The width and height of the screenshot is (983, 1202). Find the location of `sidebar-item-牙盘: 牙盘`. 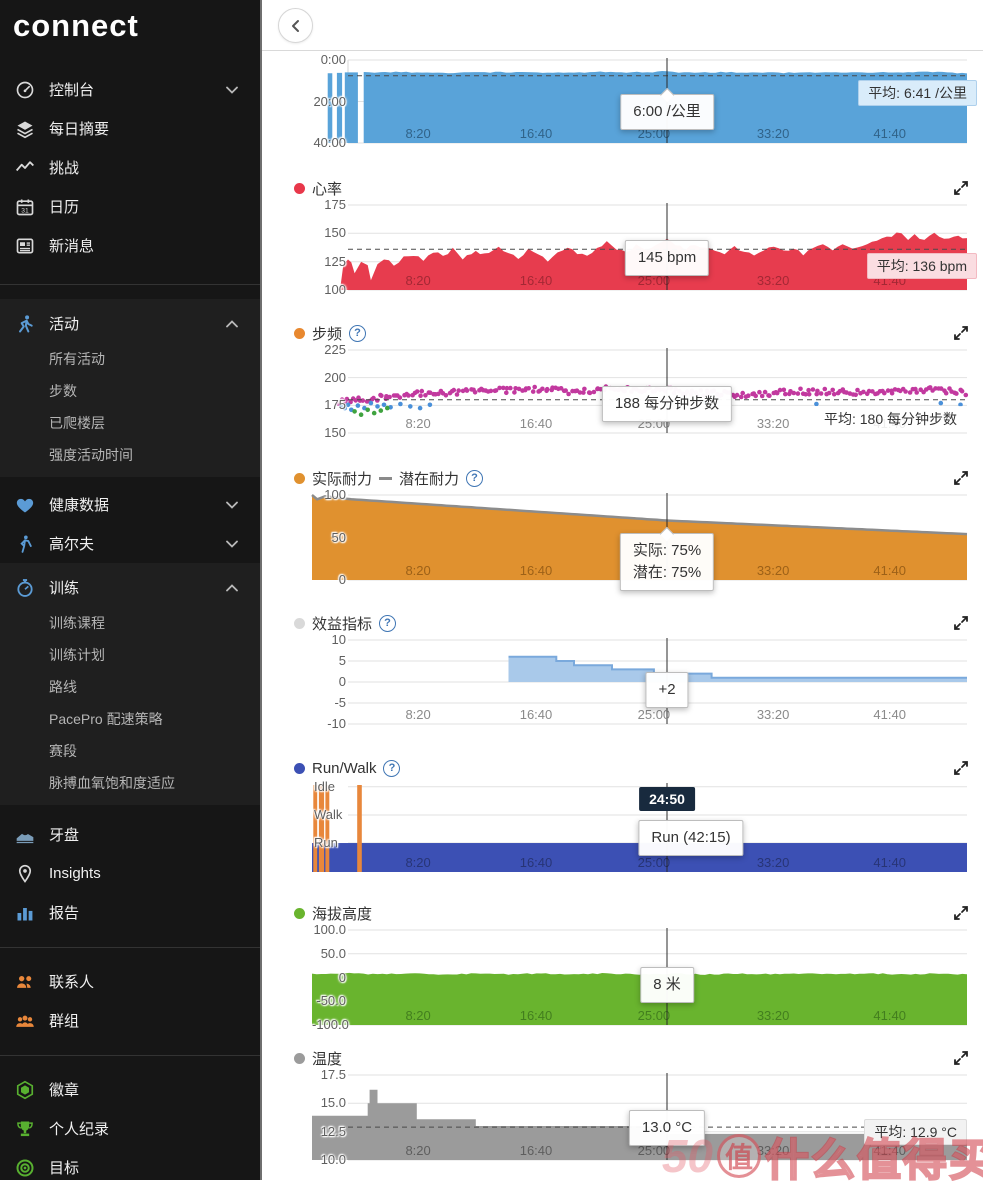

sidebar-item-牙盘: 牙盘 is located at coordinates (130, 834).